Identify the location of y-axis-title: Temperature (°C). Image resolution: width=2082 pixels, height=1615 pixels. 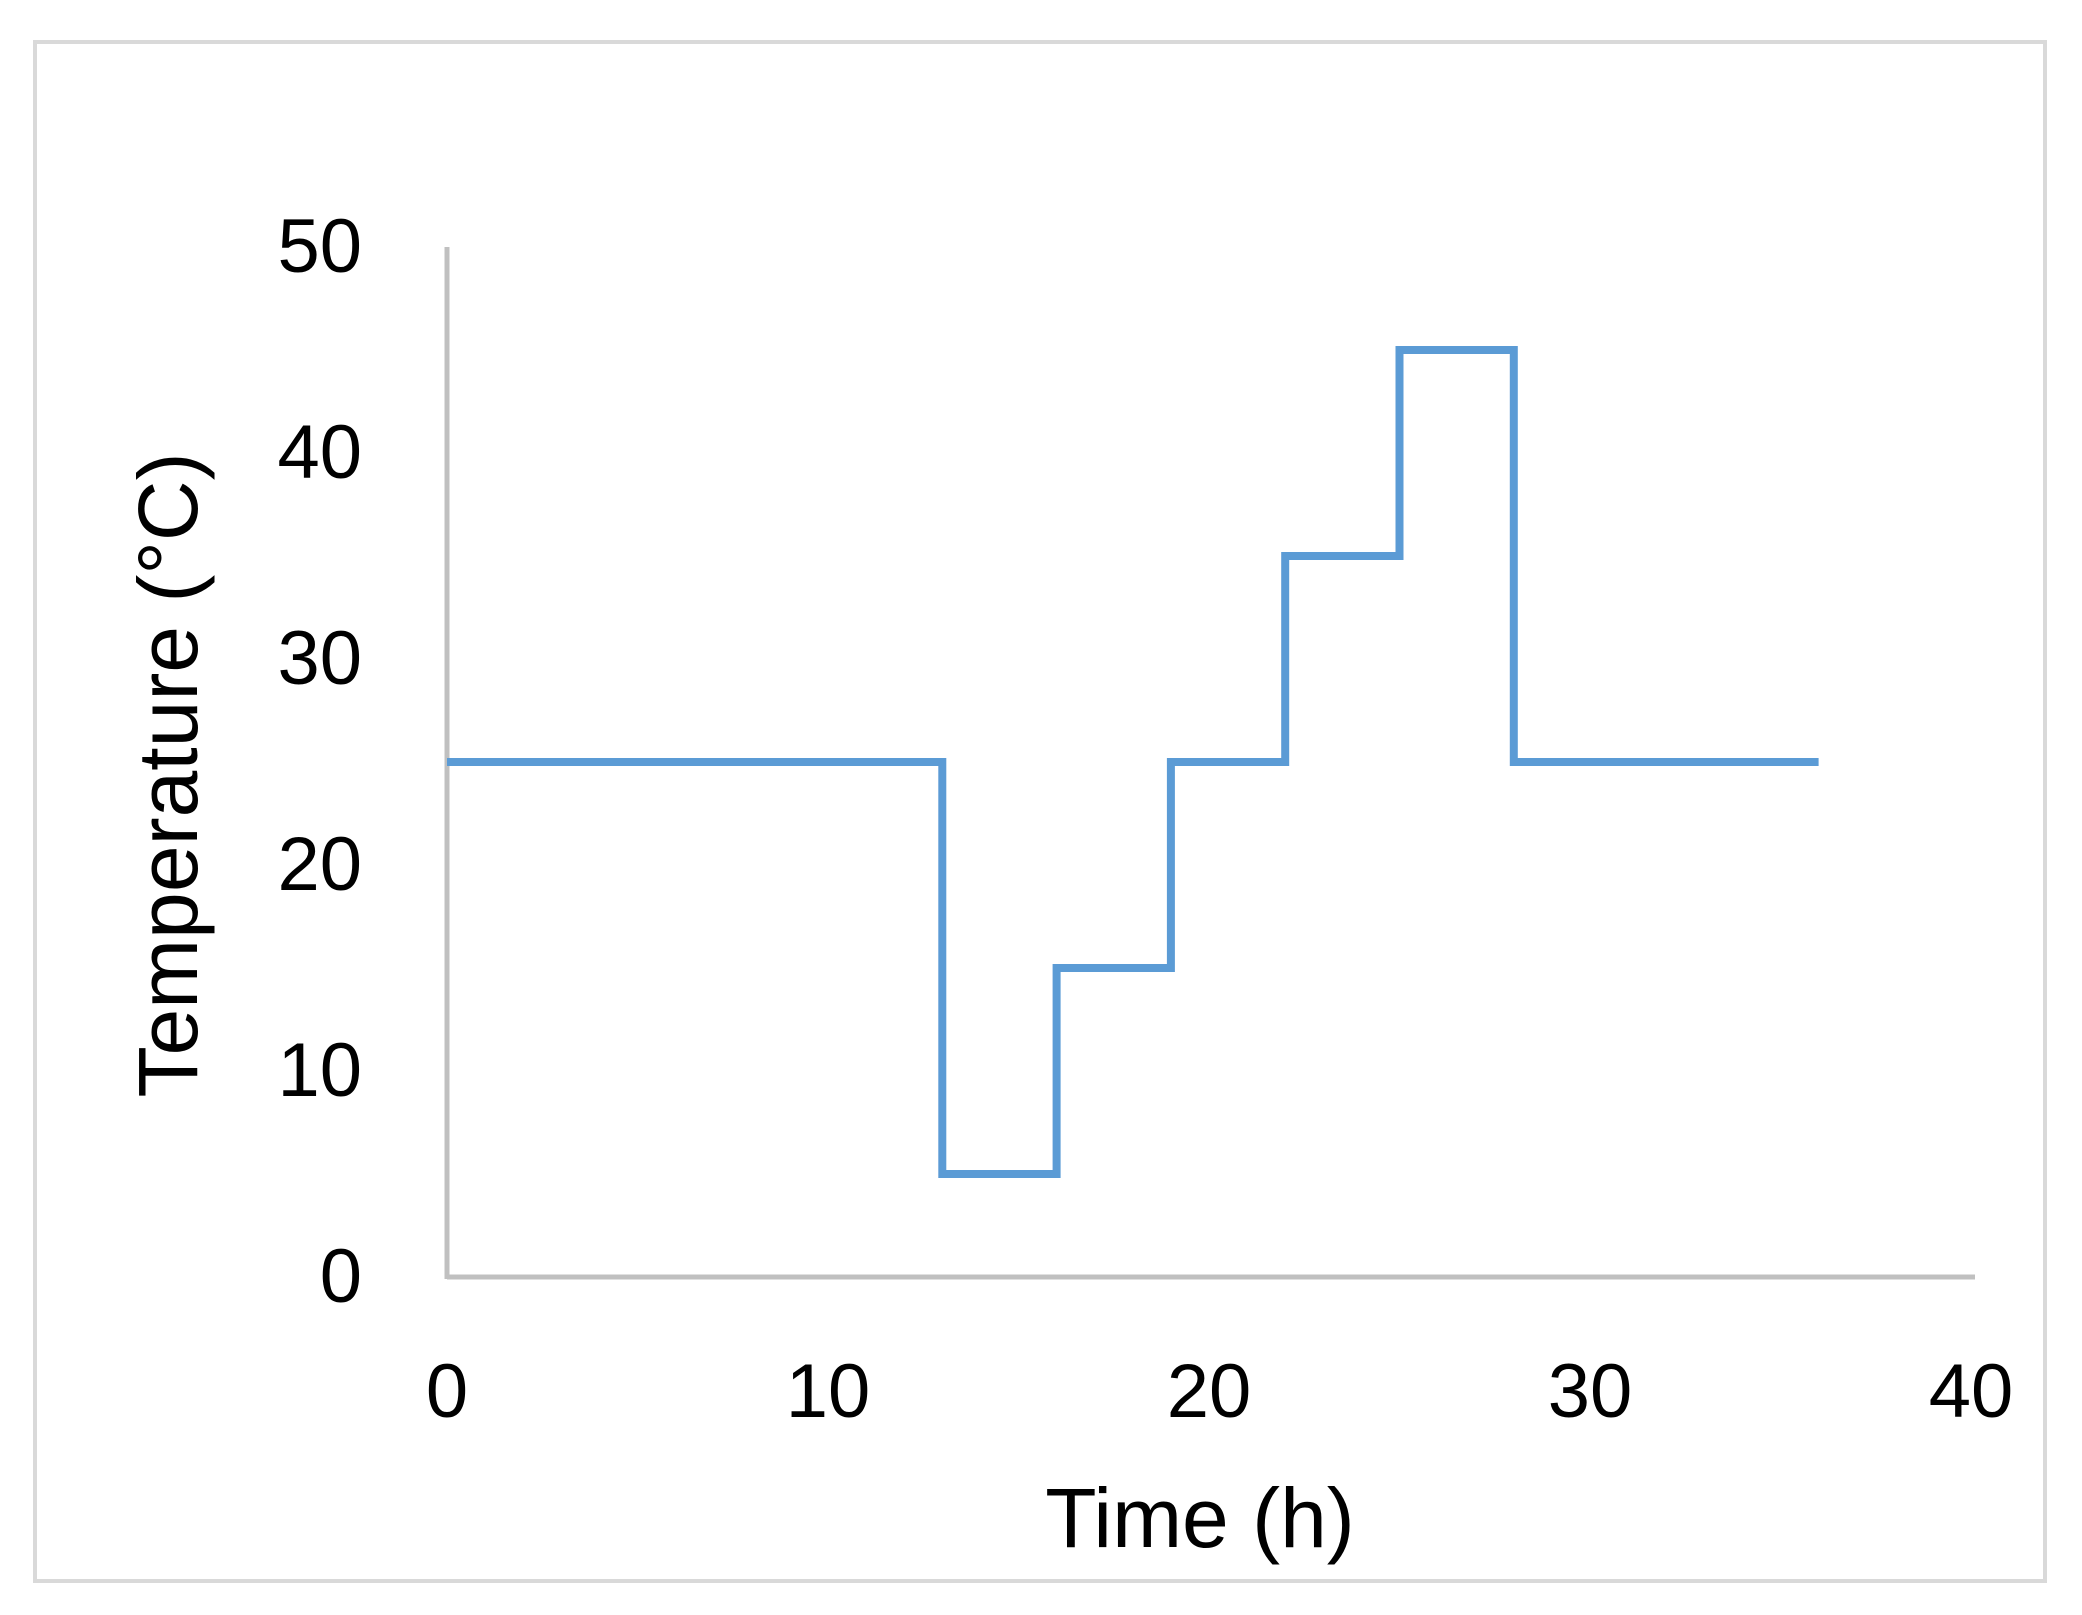
(168, 775).